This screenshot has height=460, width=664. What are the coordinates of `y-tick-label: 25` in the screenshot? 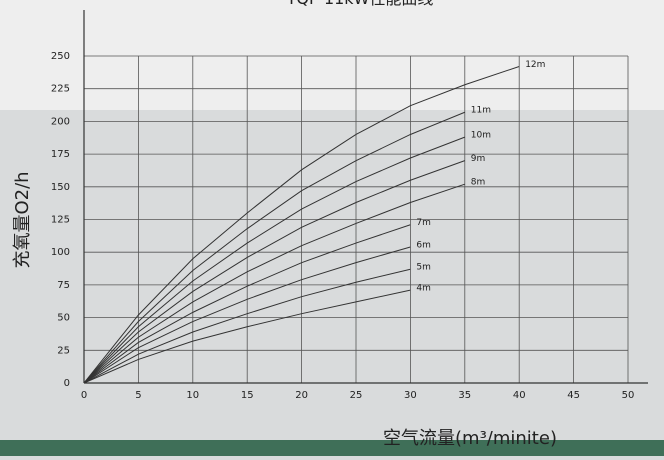 It's located at (63, 350).